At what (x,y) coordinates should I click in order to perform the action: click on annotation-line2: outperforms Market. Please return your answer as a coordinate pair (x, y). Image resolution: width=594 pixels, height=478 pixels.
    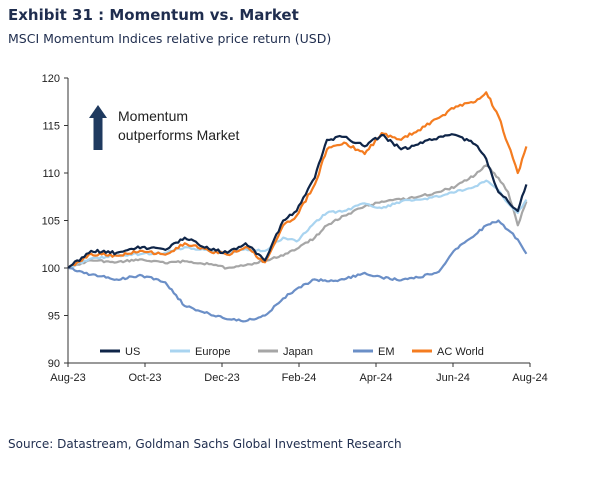
    Looking at the image, I should click on (178, 135).